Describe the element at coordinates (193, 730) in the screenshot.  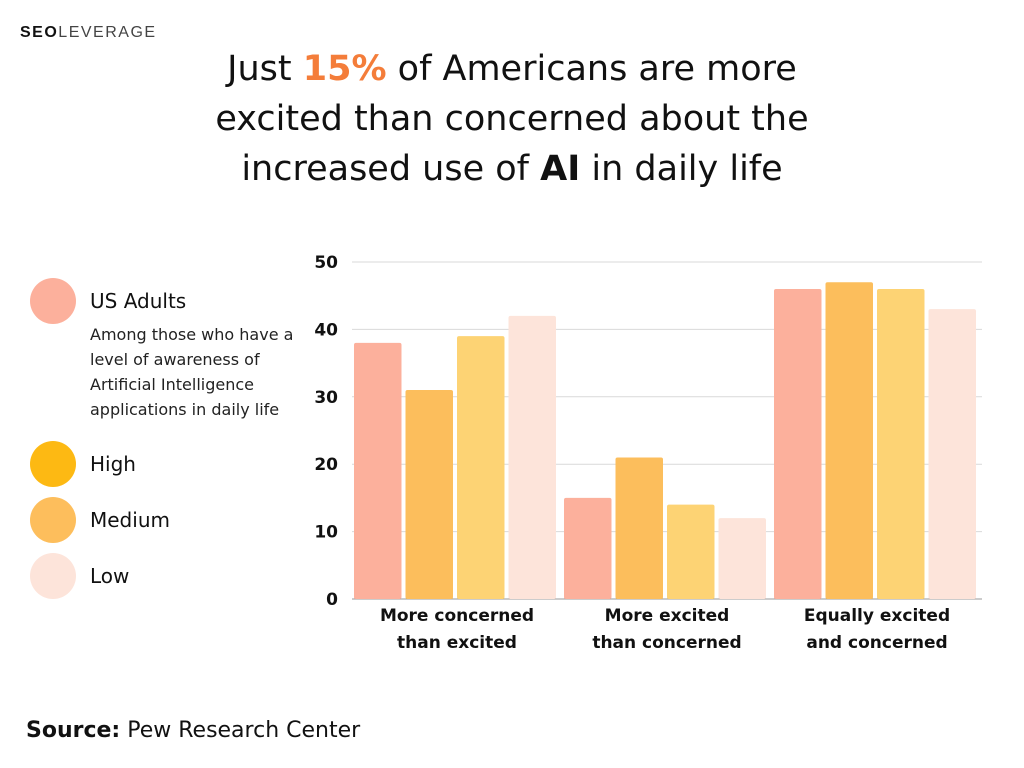
I see `source-citation: Source: Pew Research Center` at that location.